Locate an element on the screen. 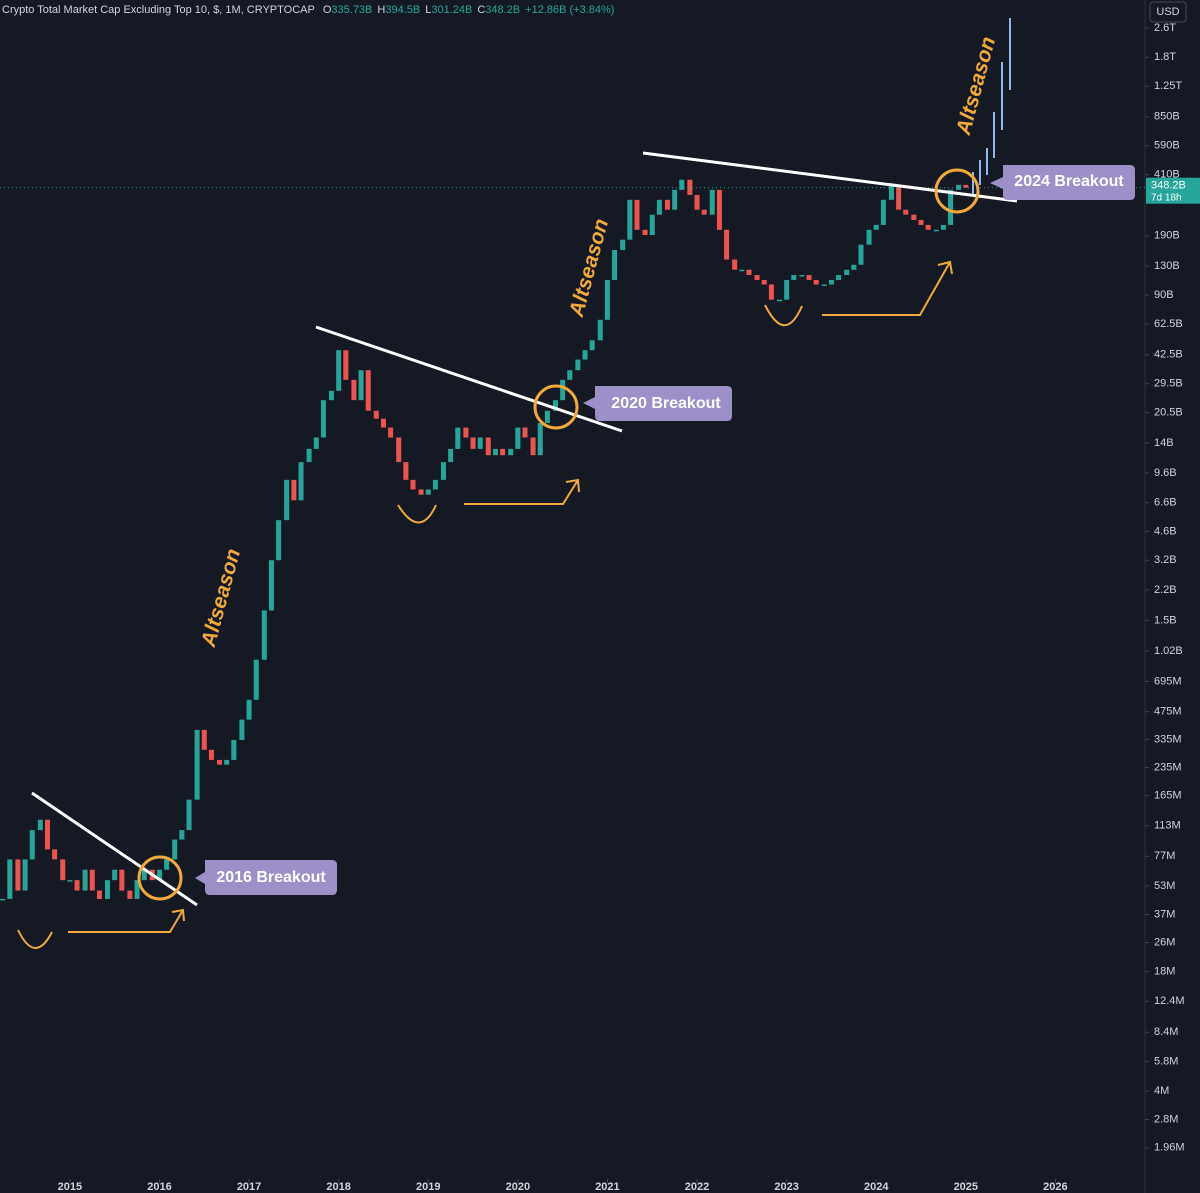  currency-box is located at coordinates (1168, 12).